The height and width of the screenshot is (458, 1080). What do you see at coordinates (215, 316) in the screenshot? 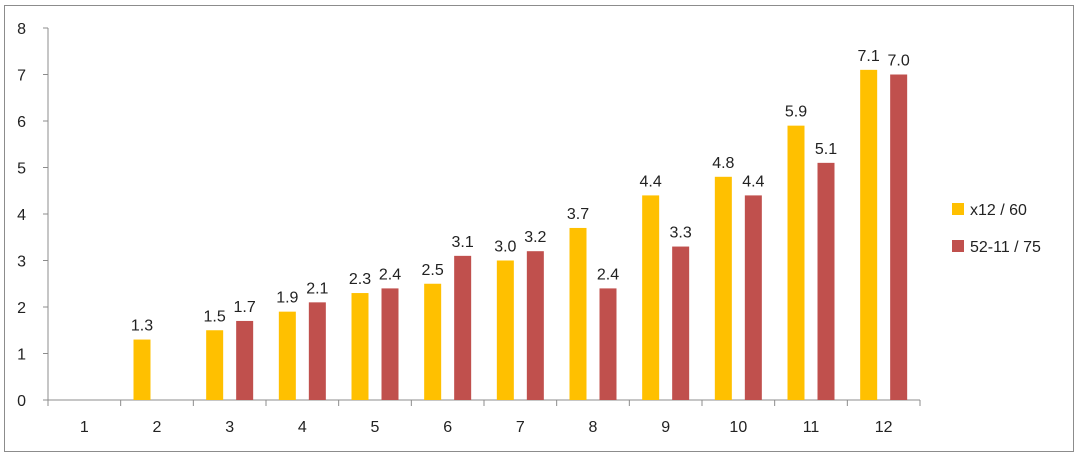
I see `data-label: 1.5` at bounding box center [215, 316].